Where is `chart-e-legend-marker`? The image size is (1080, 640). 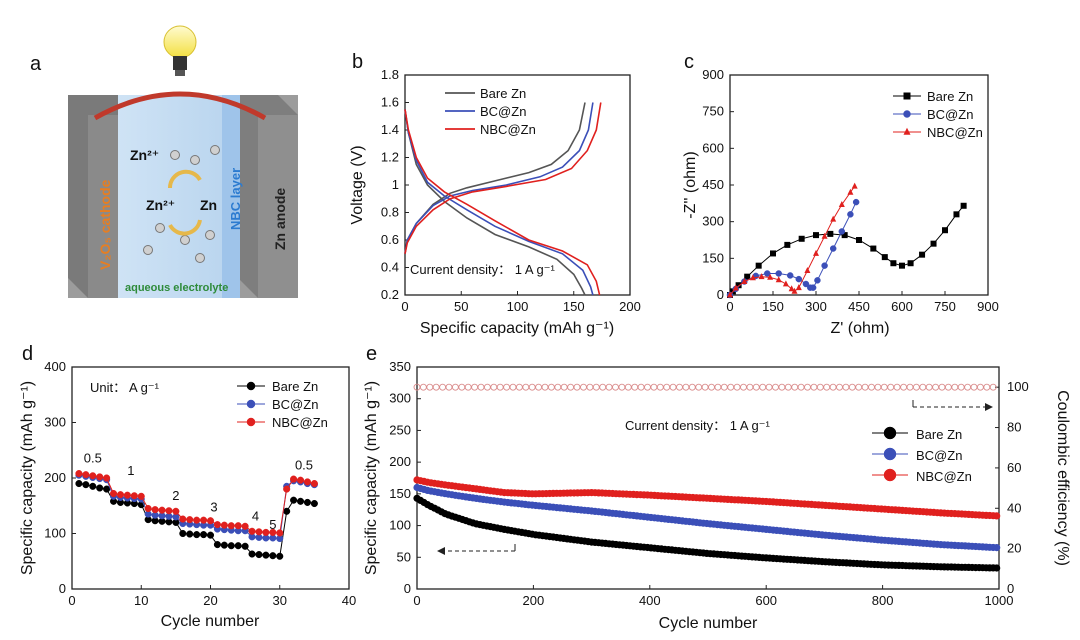
chart-e-legend-marker is located at coordinates (890, 475).